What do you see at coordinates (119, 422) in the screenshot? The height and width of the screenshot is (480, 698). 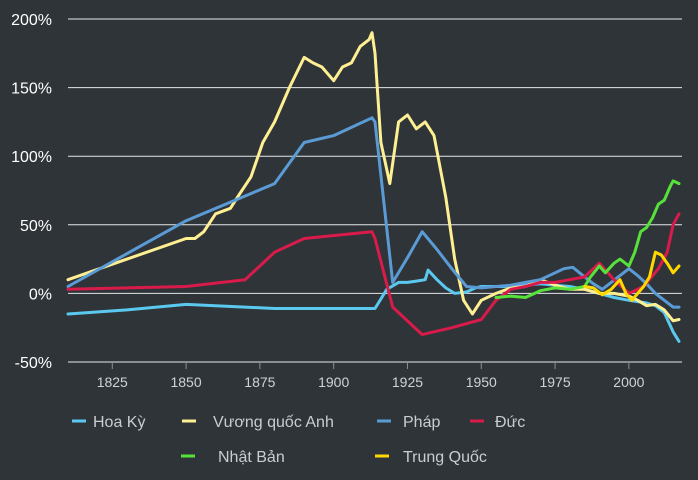 I see `legend-label: Hoa Kỳ` at bounding box center [119, 422].